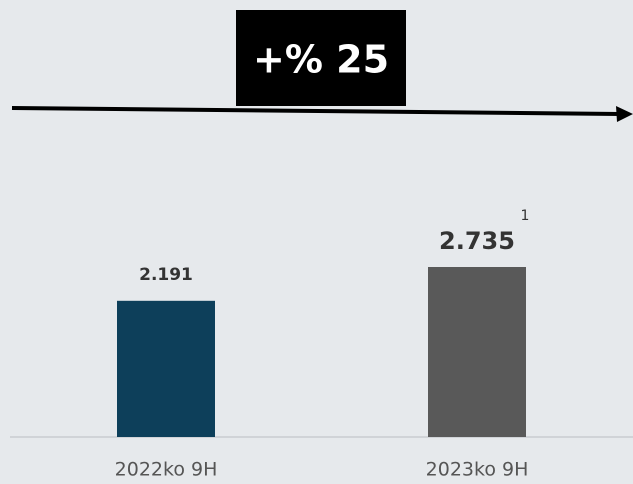 Image resolution: width=633 pixels, height=484 pixels. What do you see at coordinates (477, 241) in the screenshot?
I see `value-label: 2.735` at bounding box center [477, 241].